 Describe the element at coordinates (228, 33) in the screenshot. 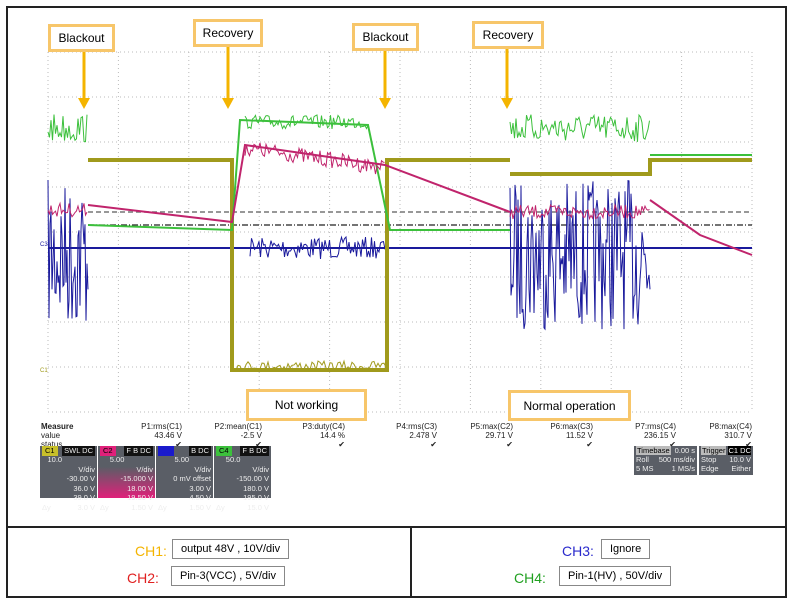

I see `annotation-recovery-1: Recovery` at that location.